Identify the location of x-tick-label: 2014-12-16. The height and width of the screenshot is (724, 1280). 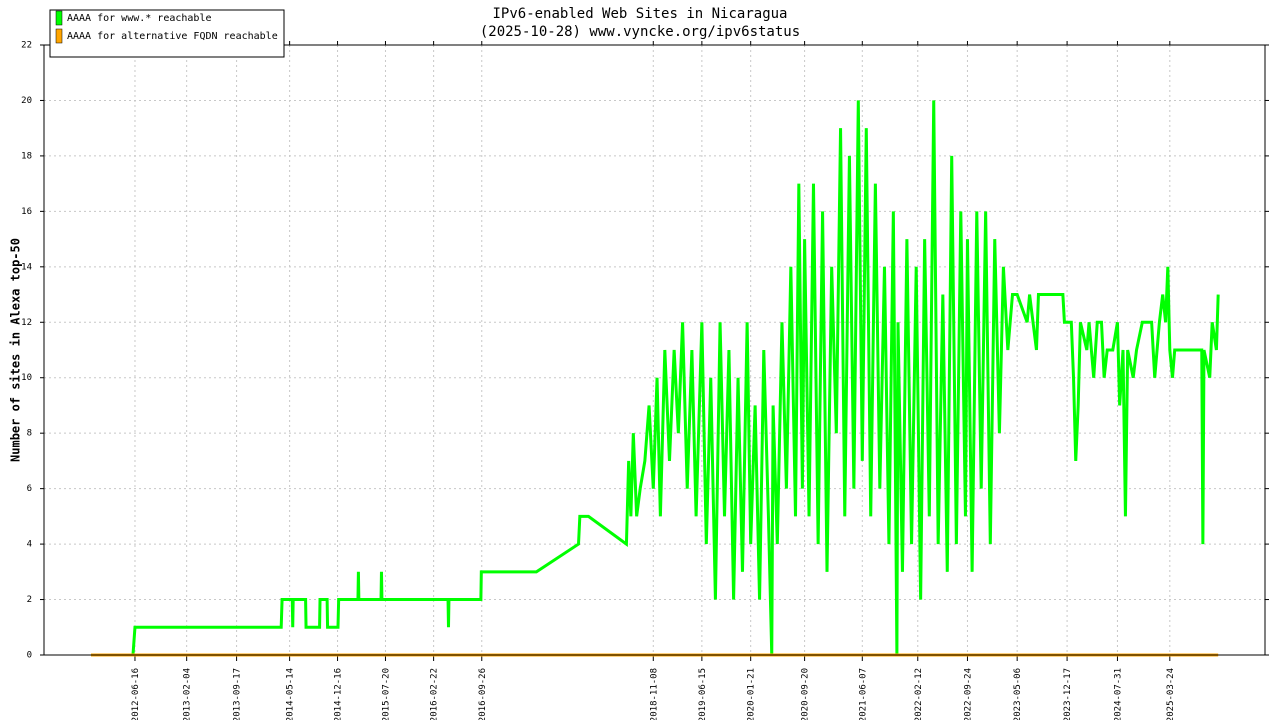
(339, 694).